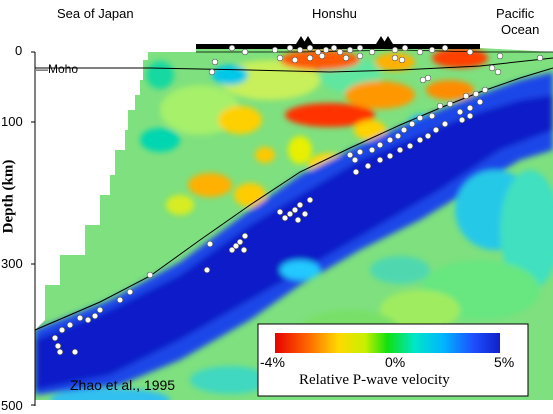 The height and width of the screenshot is (414, 553). Describe the element at coordinates (374, 380) in the screenshot. I see `colorbar-title: Relative P-wave velocity` at that location.